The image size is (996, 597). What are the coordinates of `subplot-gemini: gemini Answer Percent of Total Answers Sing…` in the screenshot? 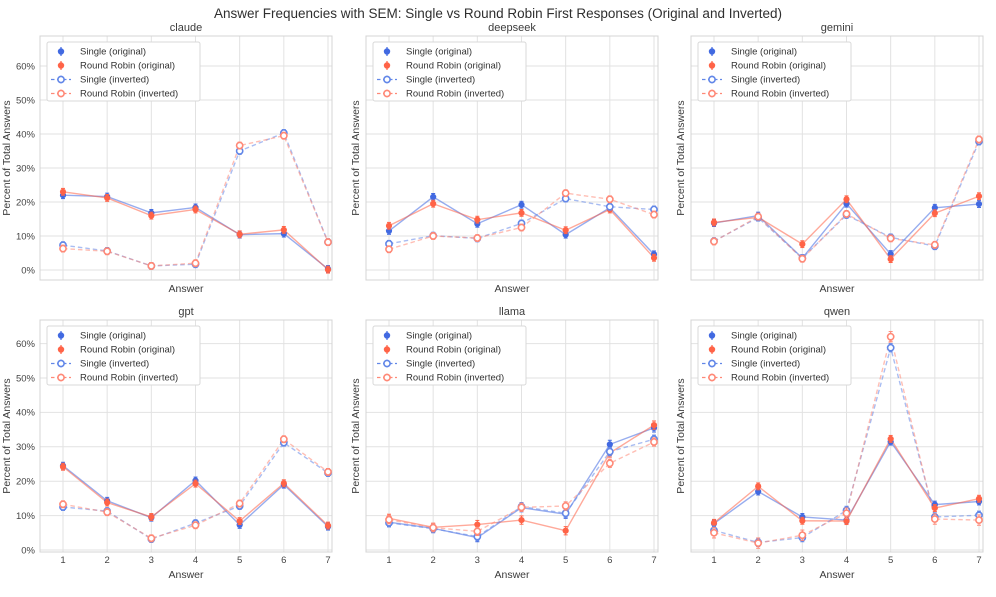 It's located at (829, 158).